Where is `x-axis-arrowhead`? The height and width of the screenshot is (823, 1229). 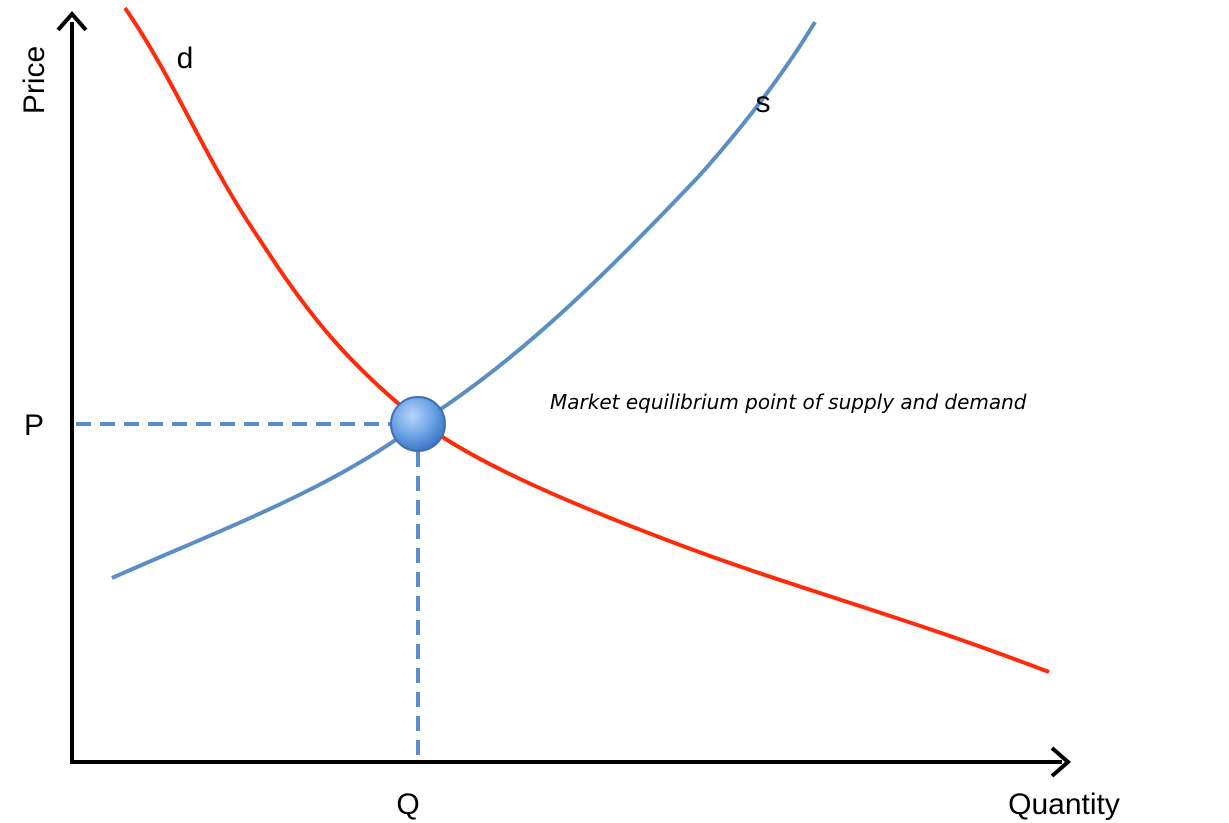
x-axis-arrowhead is located at coordinates (1061, 762).